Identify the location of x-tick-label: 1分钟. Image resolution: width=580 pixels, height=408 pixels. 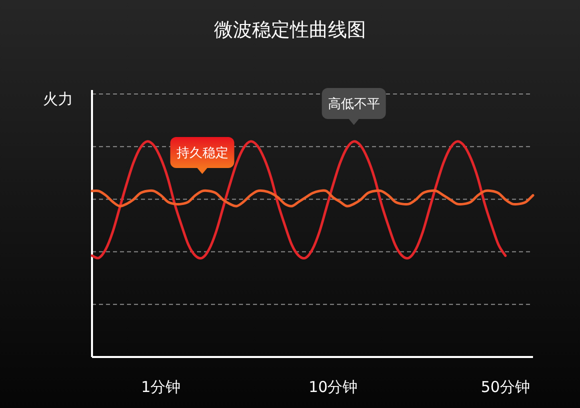
(161, 387).